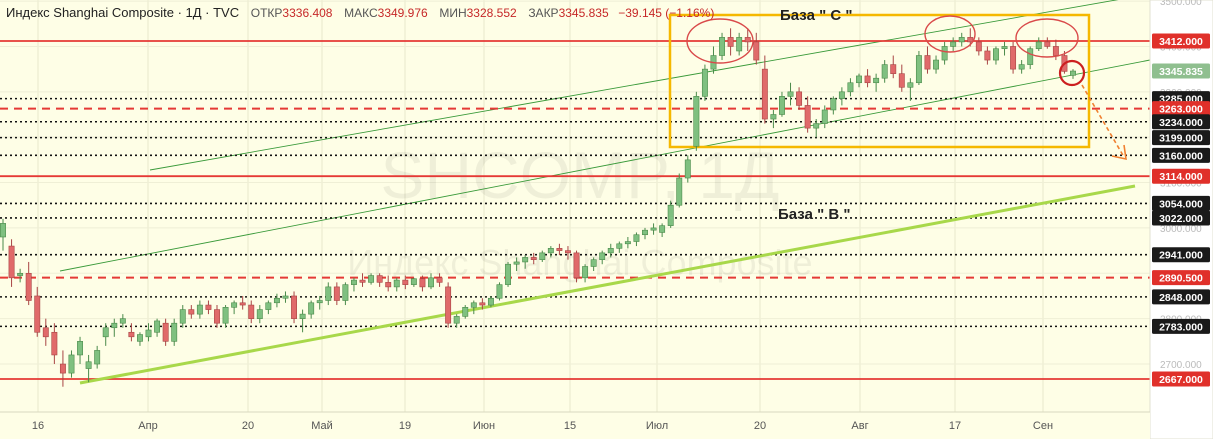  I want to click on base-c-box, so click(879, 81).